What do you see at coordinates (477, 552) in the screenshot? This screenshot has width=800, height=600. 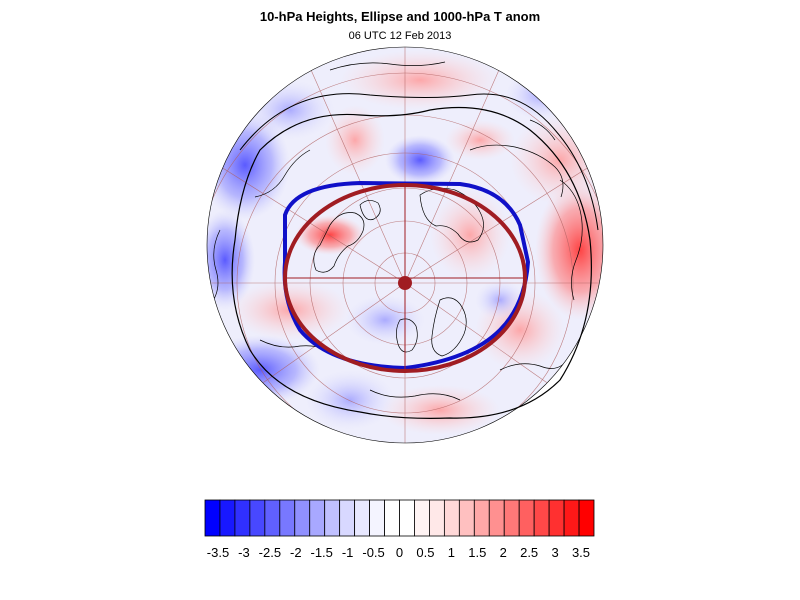 I see `colorbar-tick-label: 1.5` at bounding box center [477, 552].